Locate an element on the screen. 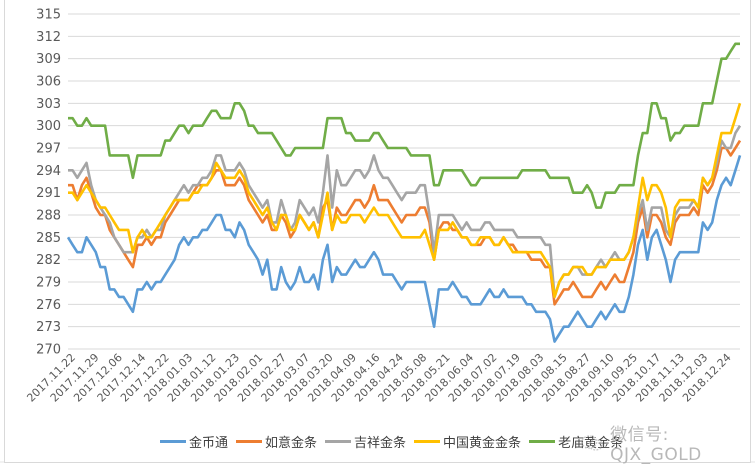  y-tick-label: 309 is located at coordinates (48, 59).